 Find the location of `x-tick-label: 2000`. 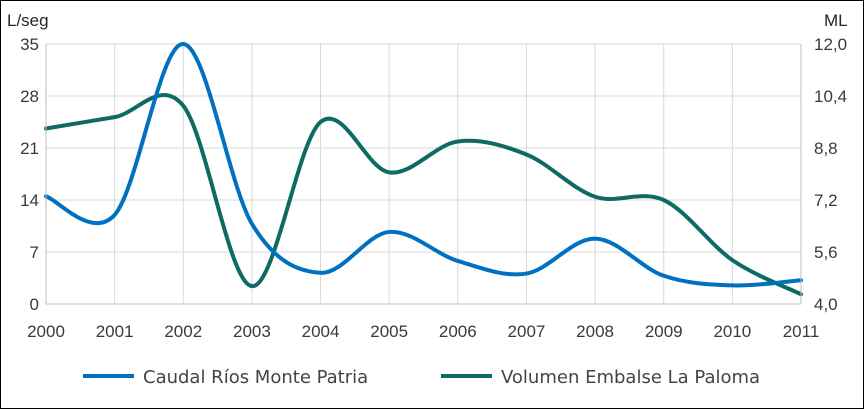

x-tick-label: 2000 is located at coordinates (46, 331).